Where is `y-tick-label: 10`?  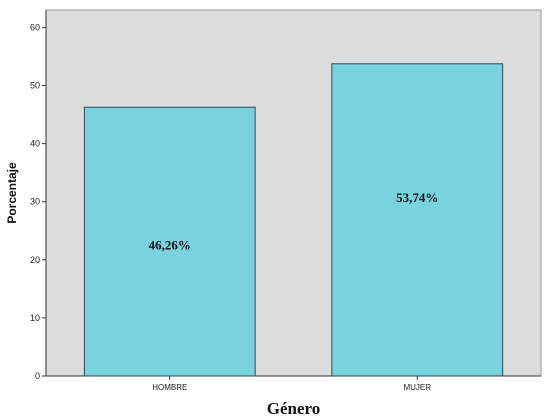
y-tick-label: 10 is located at coordinates (35, 318).